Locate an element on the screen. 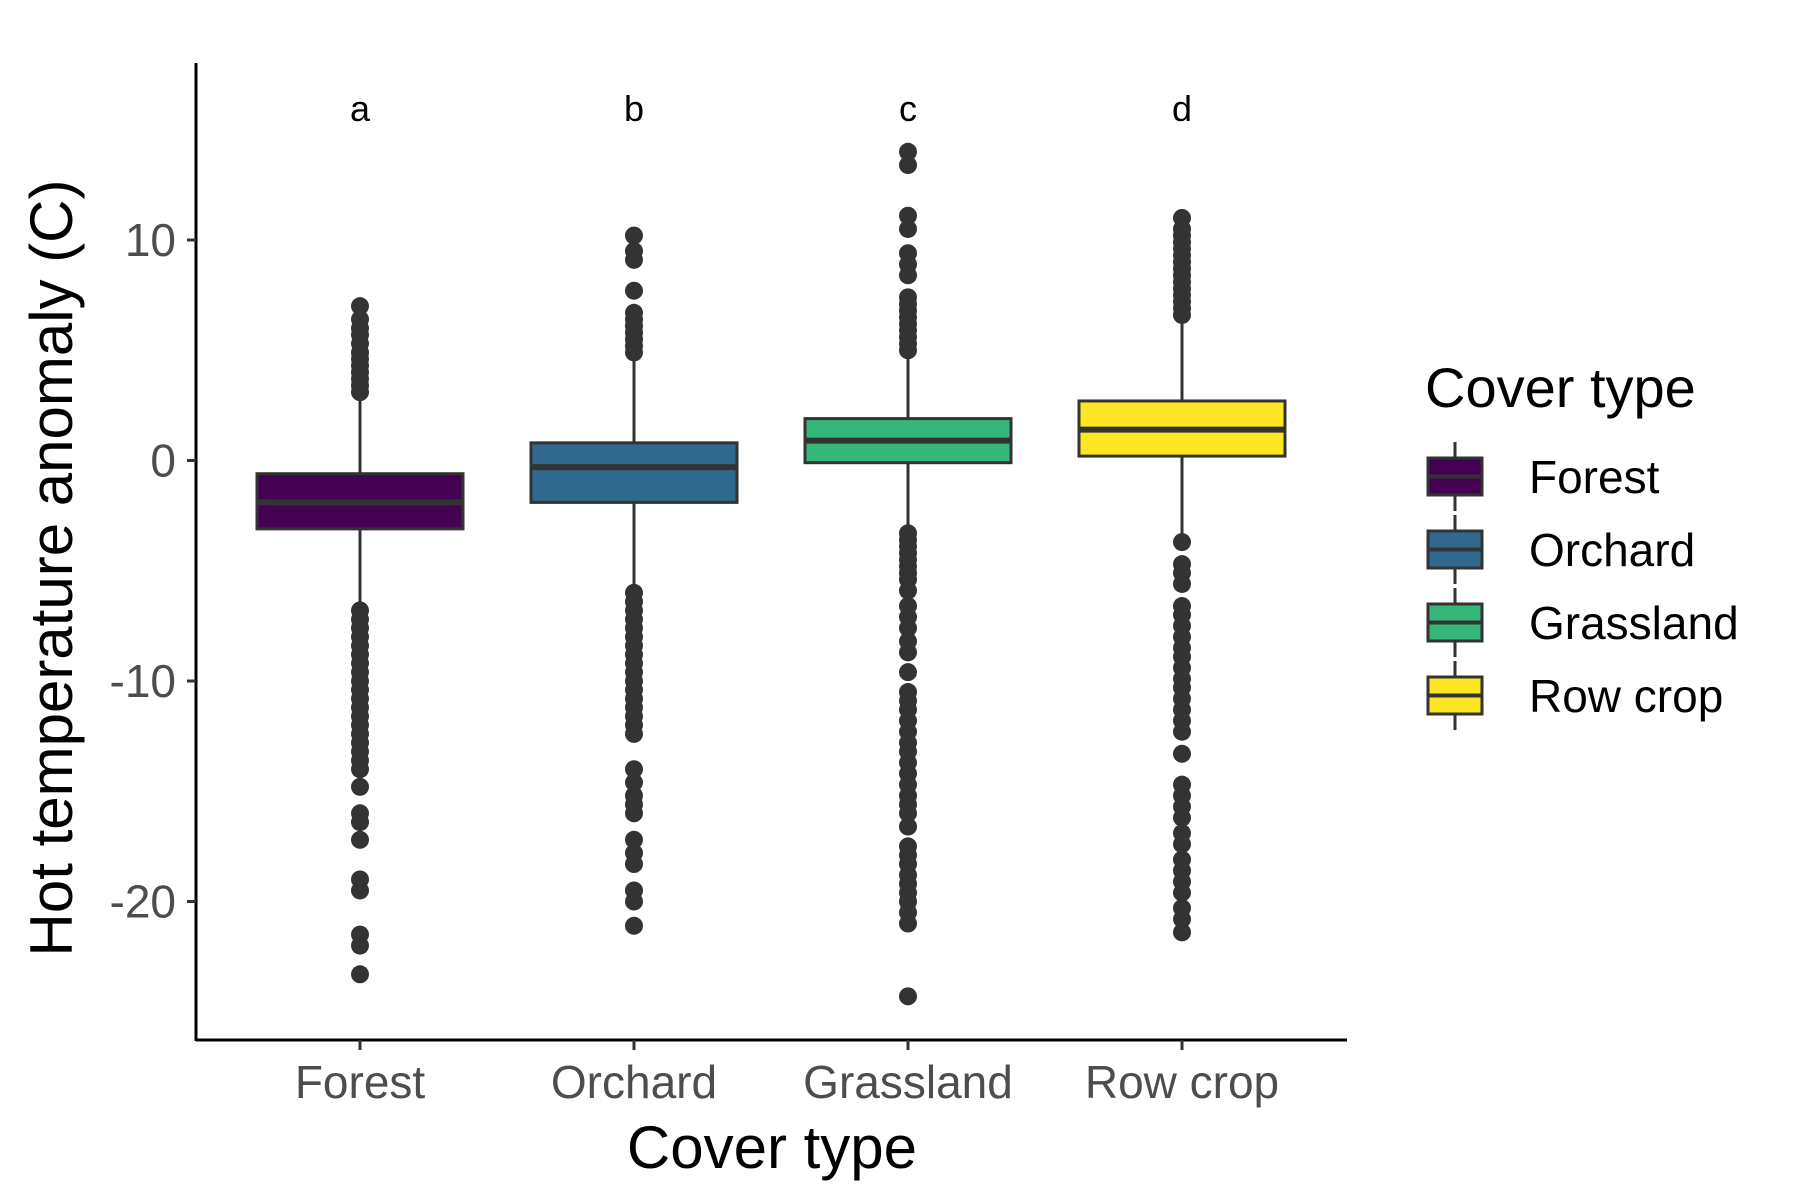 The width and height of the screenshot is (1800, 1200). y-tick-label: -20 is located at coordinates (143, 902).